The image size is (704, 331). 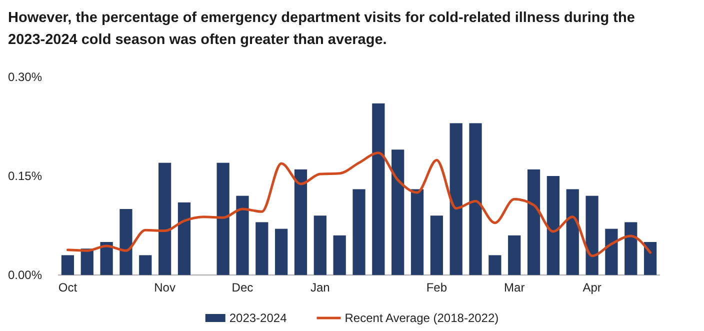 I want to click on x-tick-label: Apr, so click(x=592, y=287).